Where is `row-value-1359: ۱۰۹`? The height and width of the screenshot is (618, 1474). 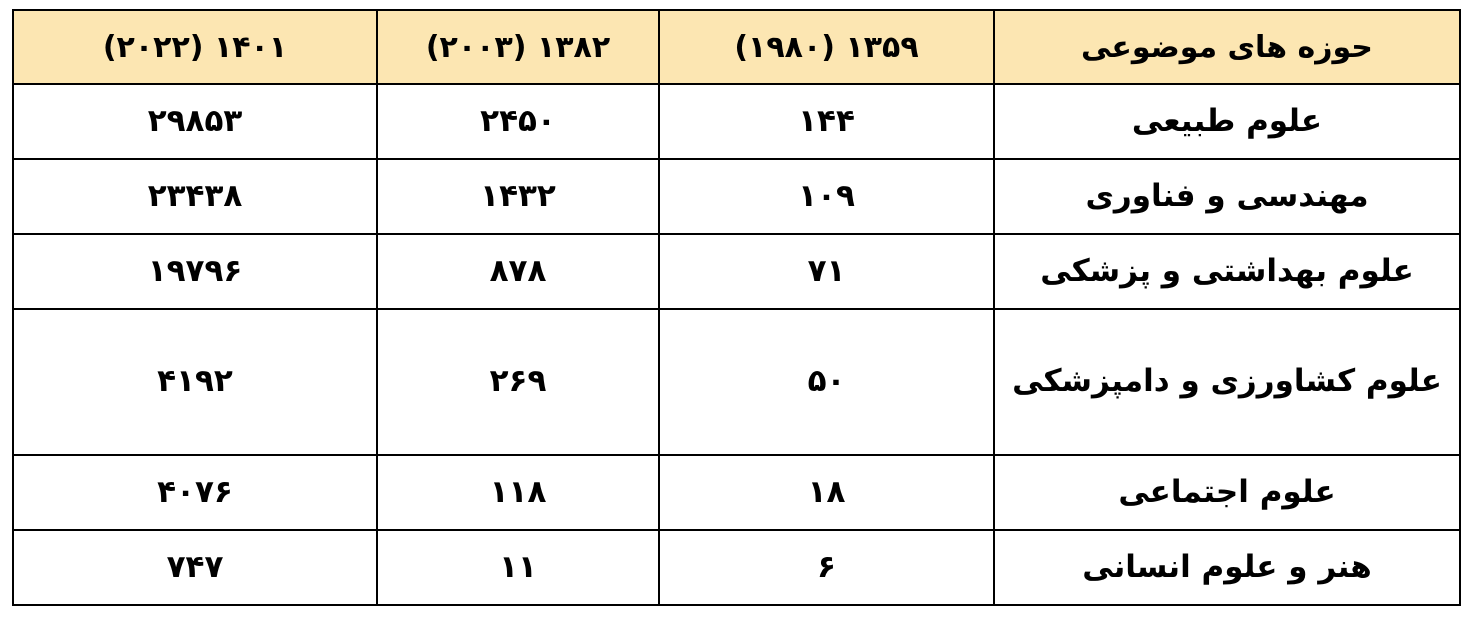 row-value-1359: ۱۰۹ is located at coordinates (826, 196).